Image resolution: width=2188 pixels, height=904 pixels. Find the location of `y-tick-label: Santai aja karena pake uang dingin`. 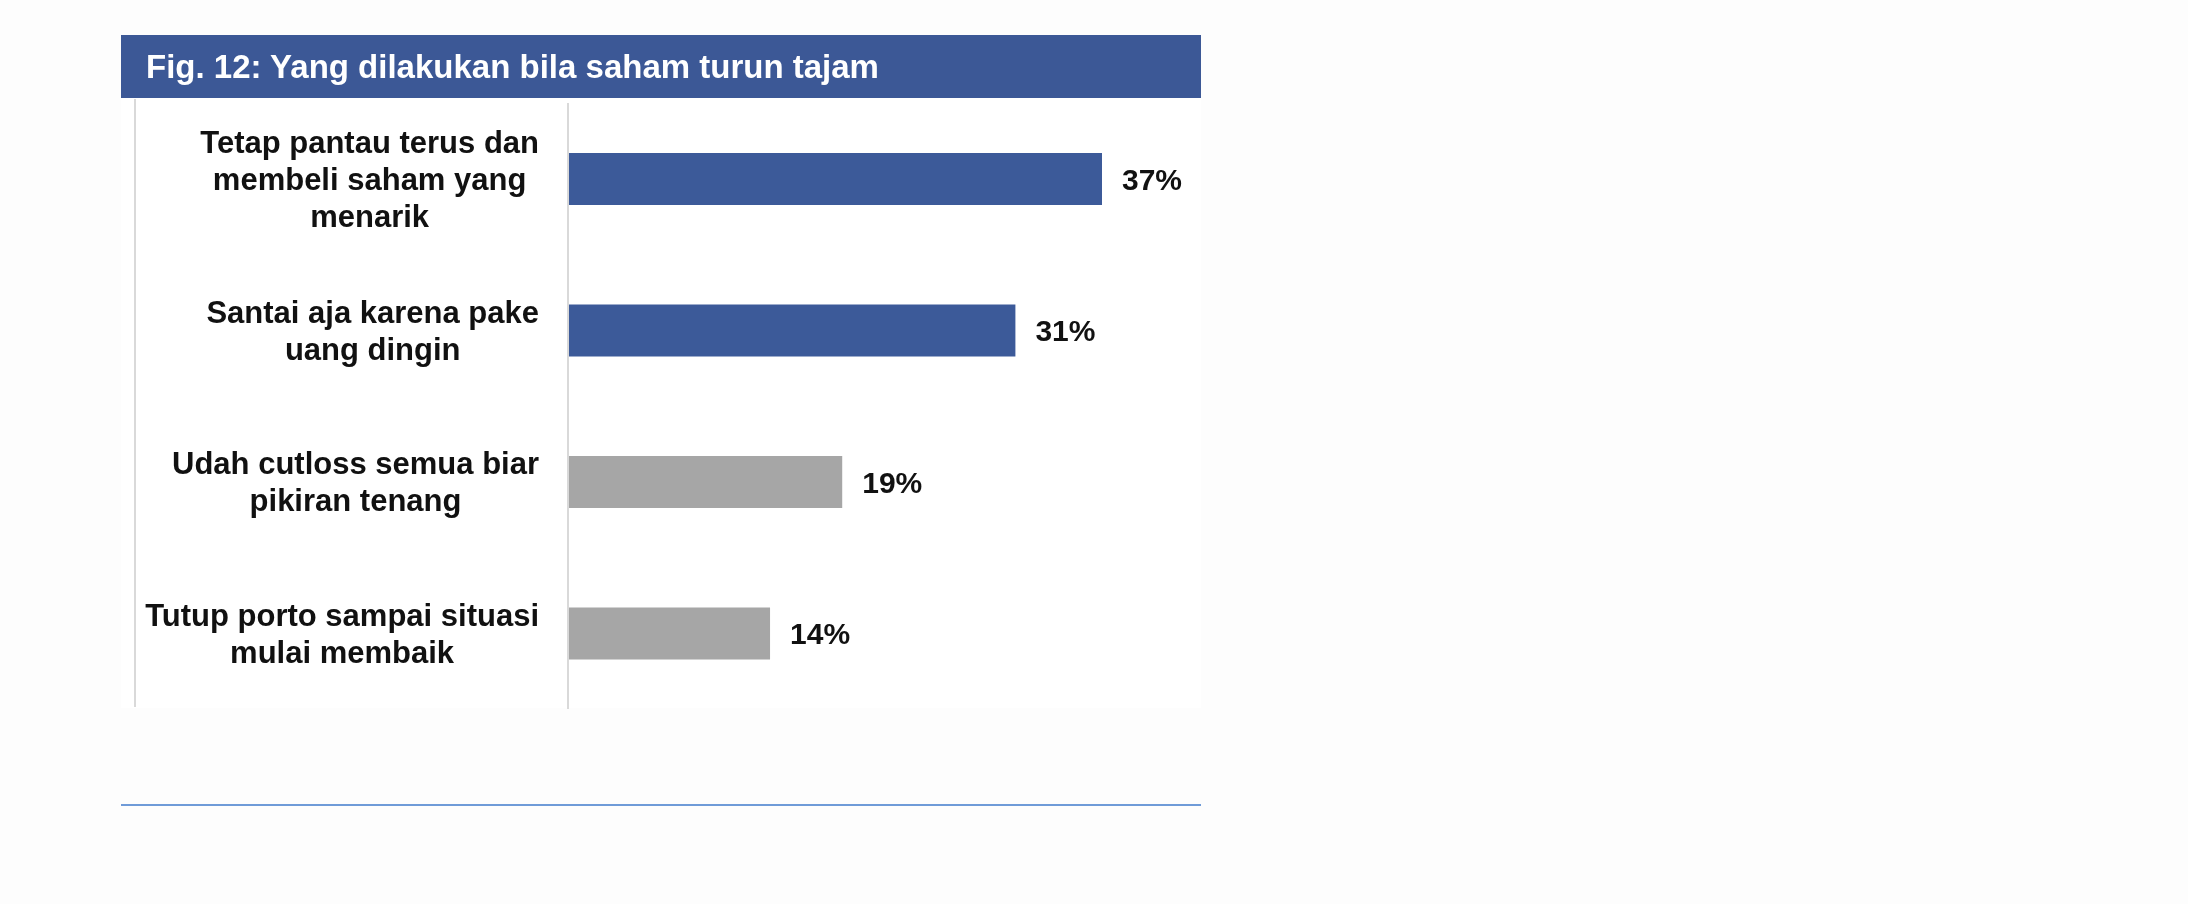

y-tick-label: Santai aja karena pake uang dingin is located at coordinates (372, 330).